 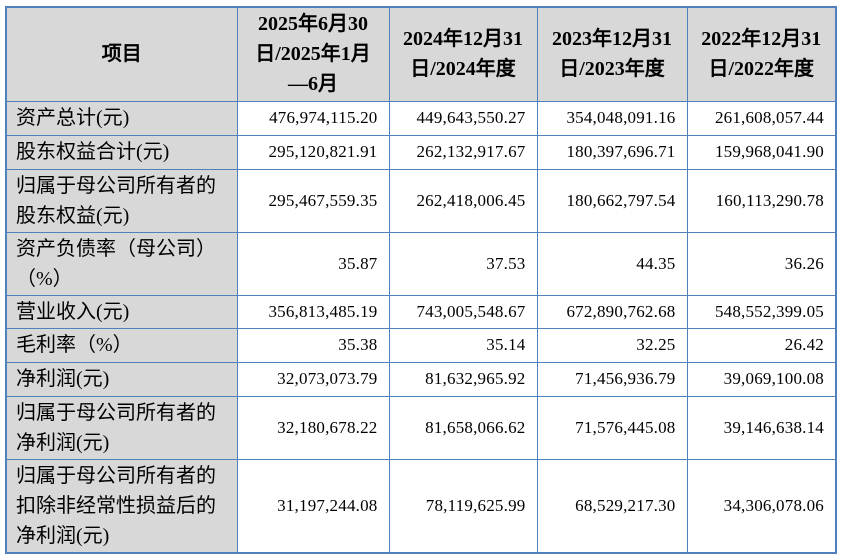 What do you see at coordinates (463, 118) in the screenshot?
I see `cell-value: 449,643,550.27` at bounding box center [463, 118].